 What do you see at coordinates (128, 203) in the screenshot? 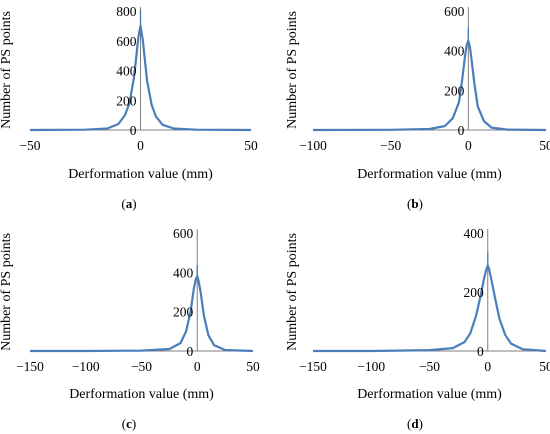
I see `panel-label: (a)` at bounding box center [128, 203].